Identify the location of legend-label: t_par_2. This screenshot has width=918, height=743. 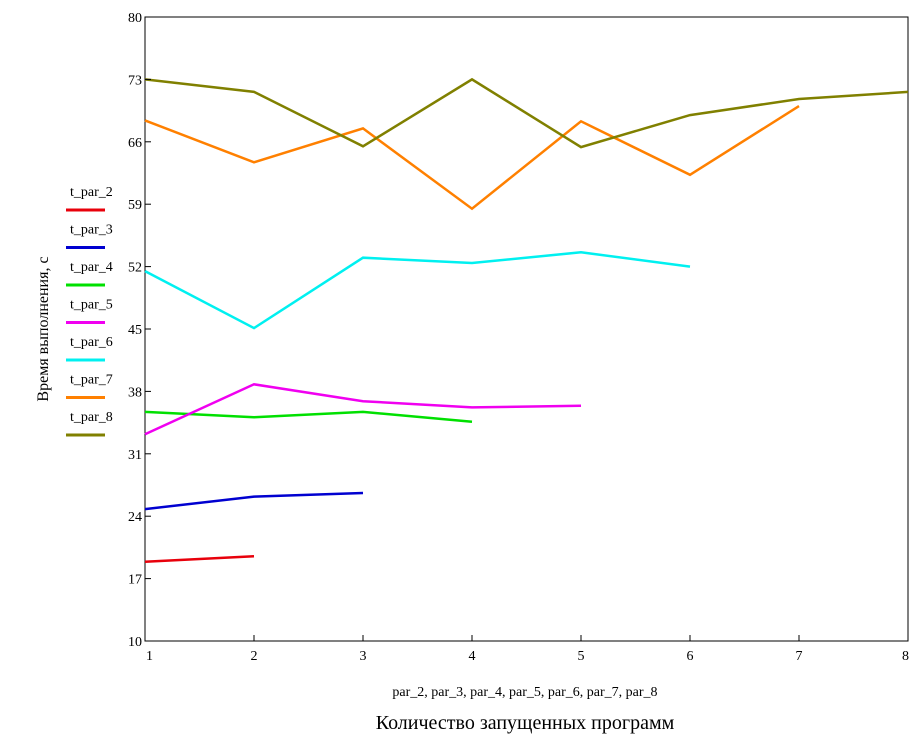
(91, 192).